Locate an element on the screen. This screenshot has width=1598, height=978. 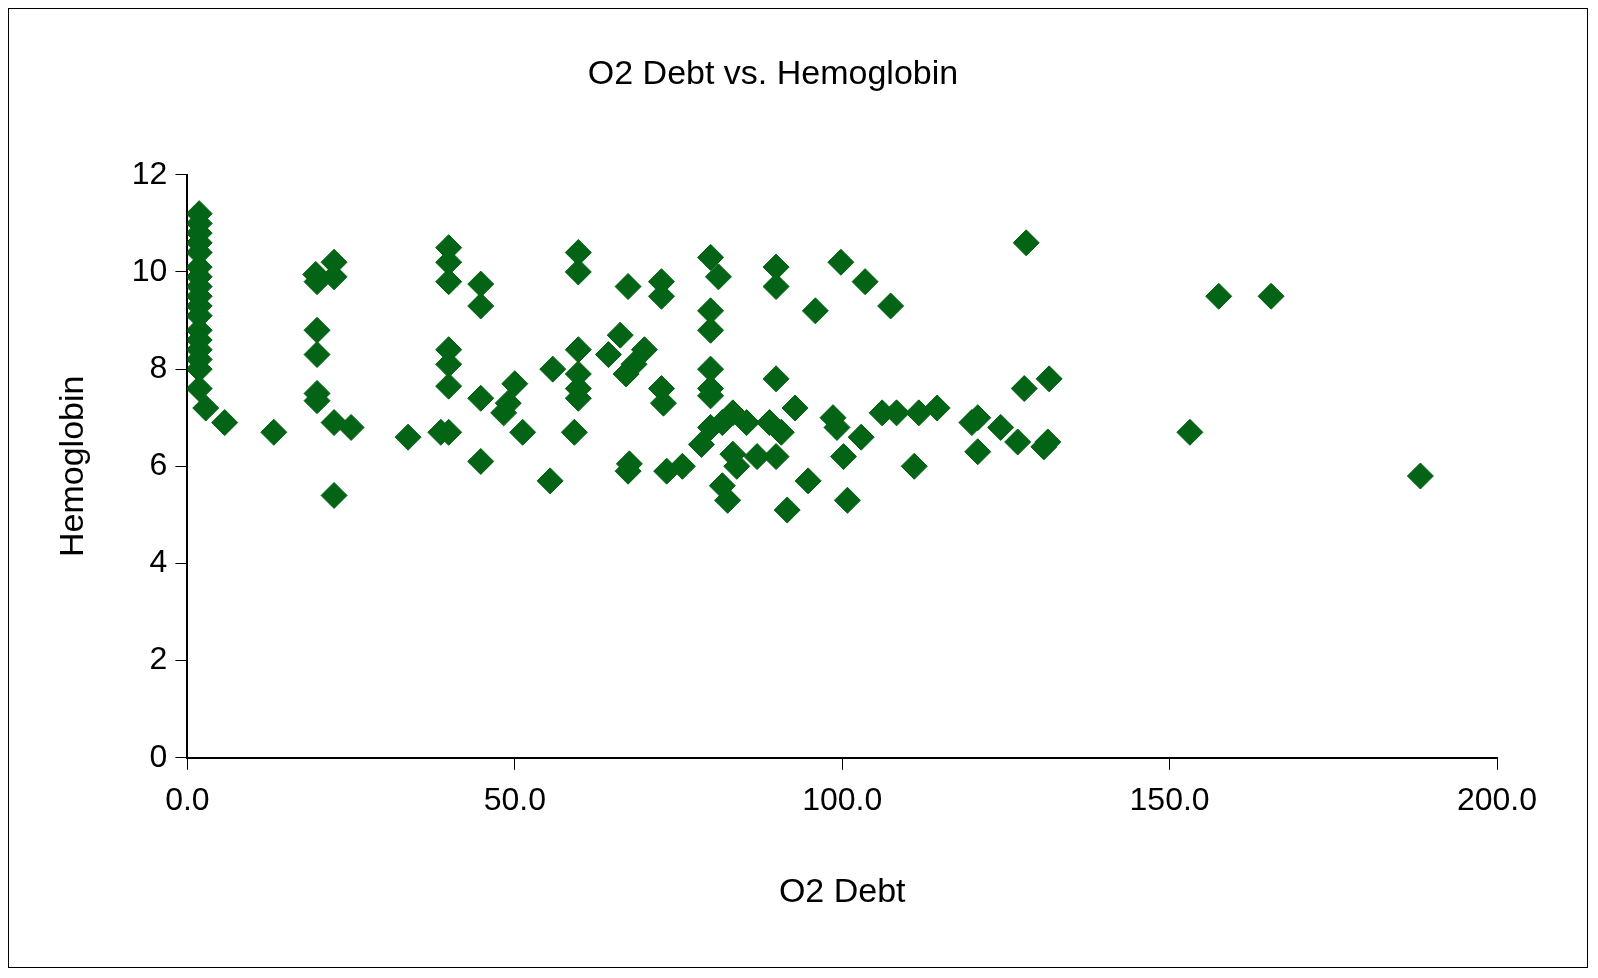
y-tick-label: 4 is located at coordinates (158, 561).